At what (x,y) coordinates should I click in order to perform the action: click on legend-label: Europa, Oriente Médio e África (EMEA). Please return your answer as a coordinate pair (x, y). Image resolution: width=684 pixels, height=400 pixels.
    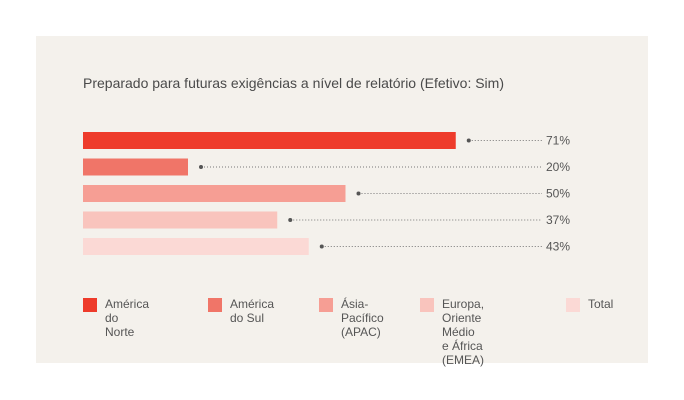
    Looking at the image, I should click on (463, 332).